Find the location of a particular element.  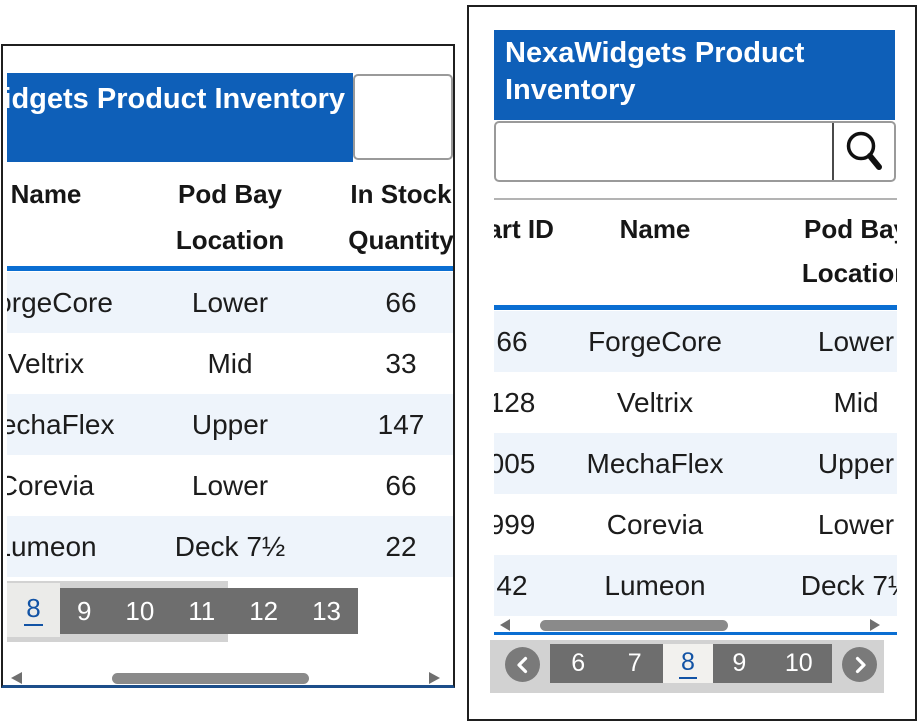

chevron-right-icon is located at coordinates (860, 664).